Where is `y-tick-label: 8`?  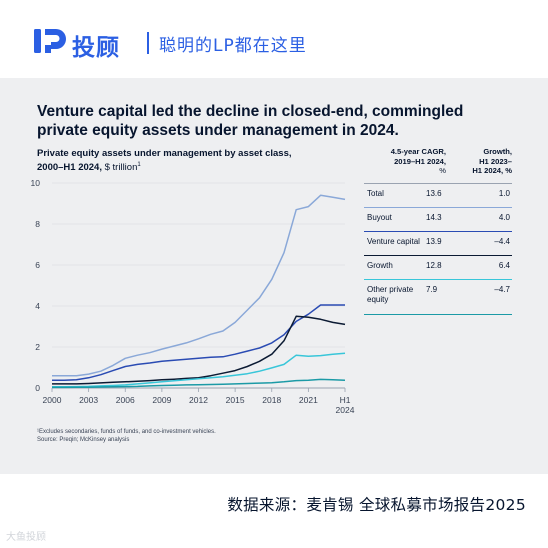
y-tick-label: 8 is located at coordinates (37, 224).